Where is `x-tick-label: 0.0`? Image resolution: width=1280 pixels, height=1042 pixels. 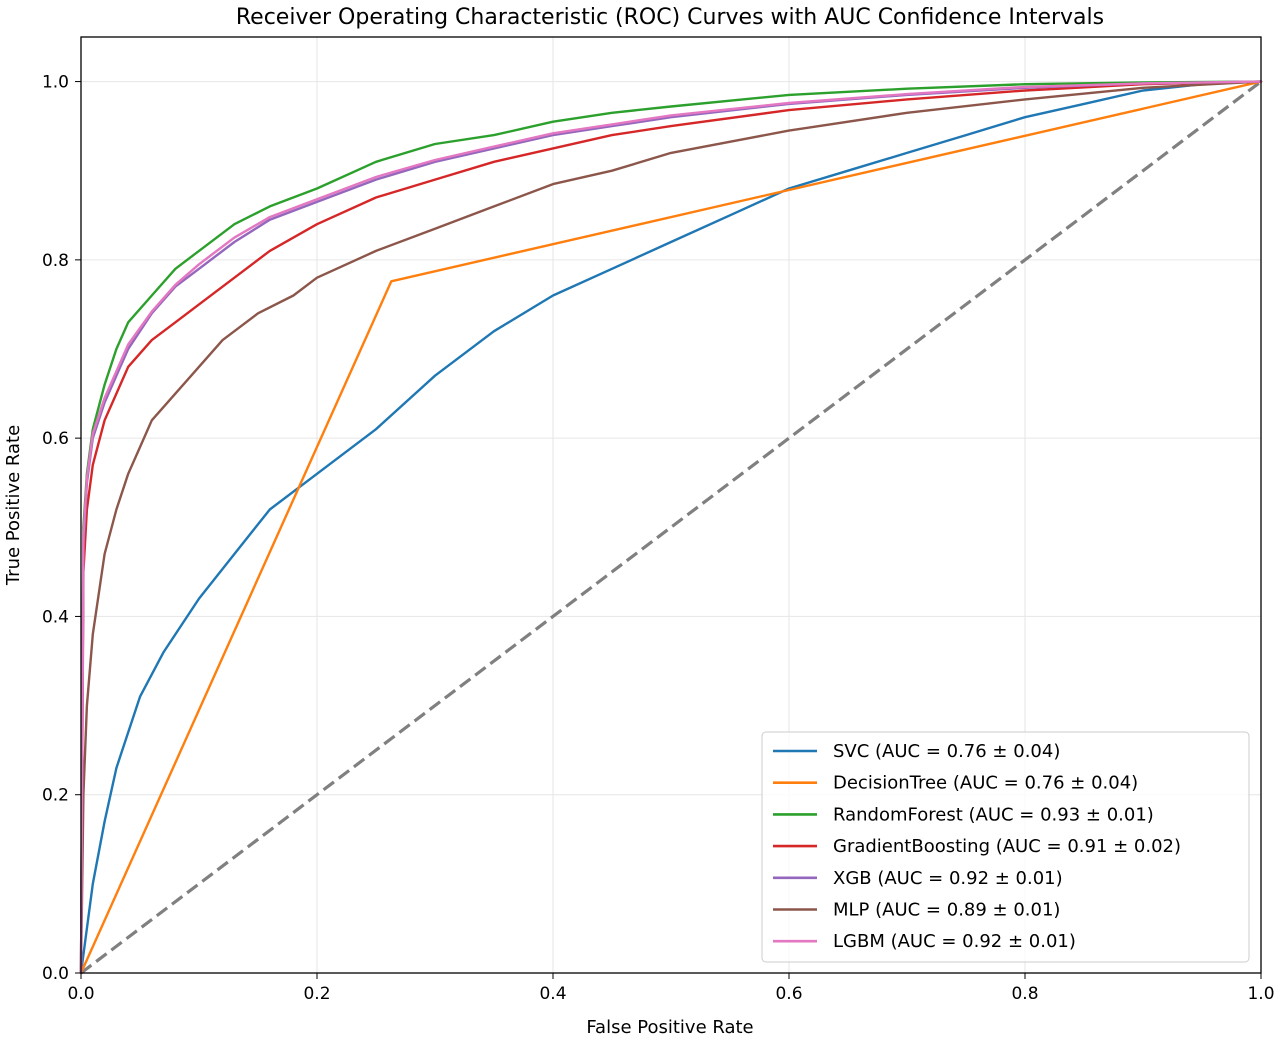 x-tick-label: 0.0 is located at coordinates (80, 994).